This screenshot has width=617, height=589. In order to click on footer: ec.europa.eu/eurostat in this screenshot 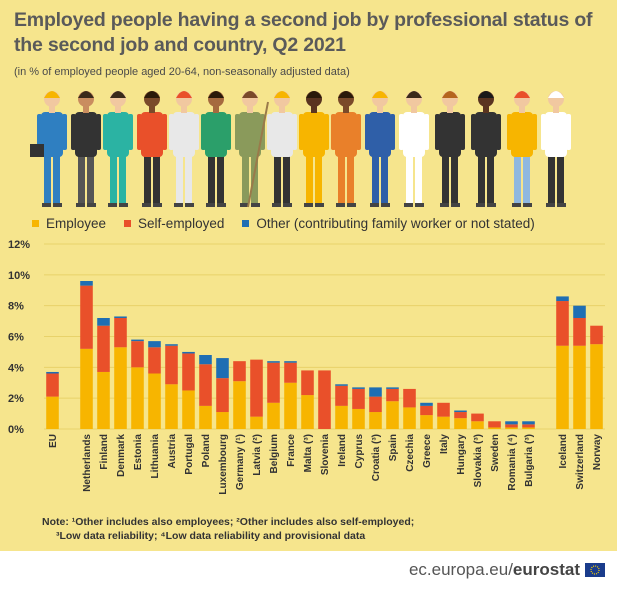, I will do `click(507, 570)`.